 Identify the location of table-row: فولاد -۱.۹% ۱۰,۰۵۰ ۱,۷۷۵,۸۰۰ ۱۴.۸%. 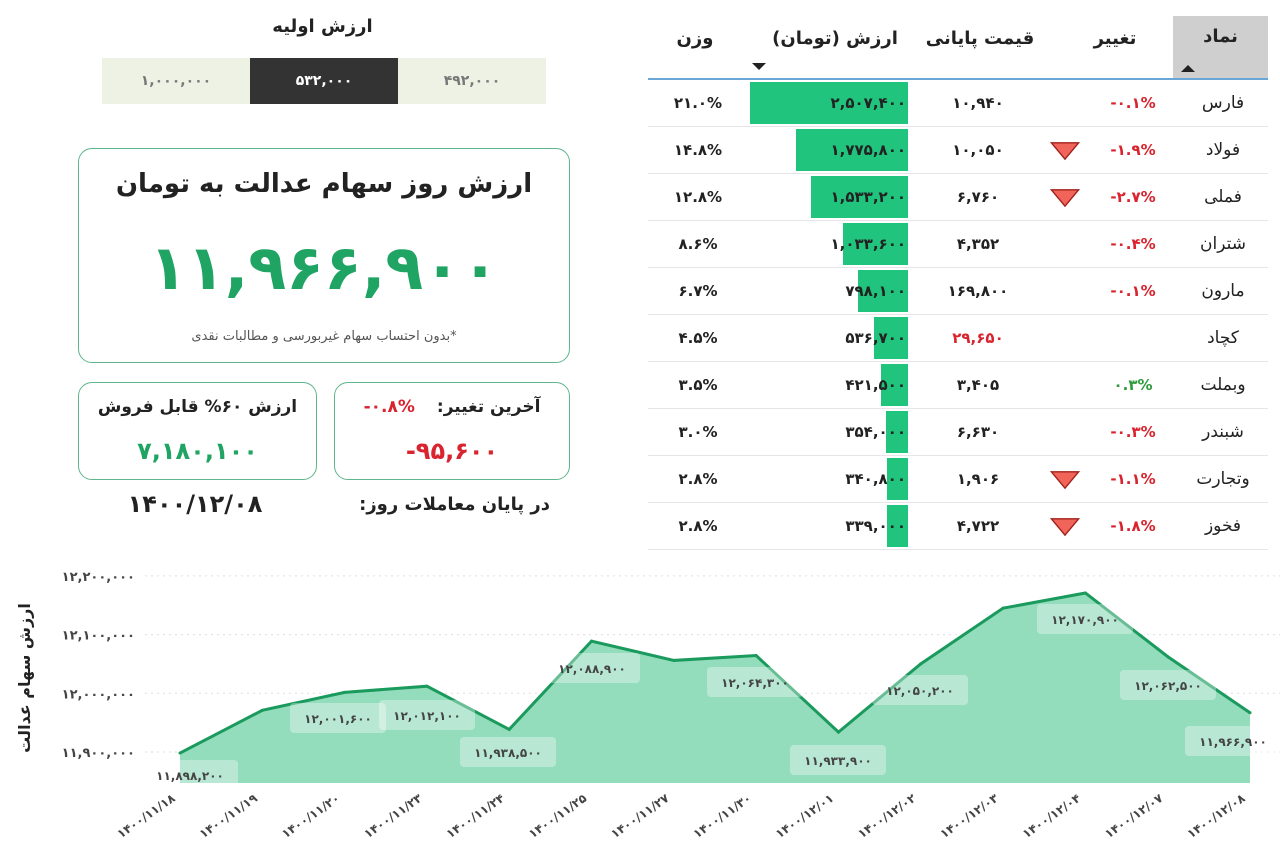
(958, 150).